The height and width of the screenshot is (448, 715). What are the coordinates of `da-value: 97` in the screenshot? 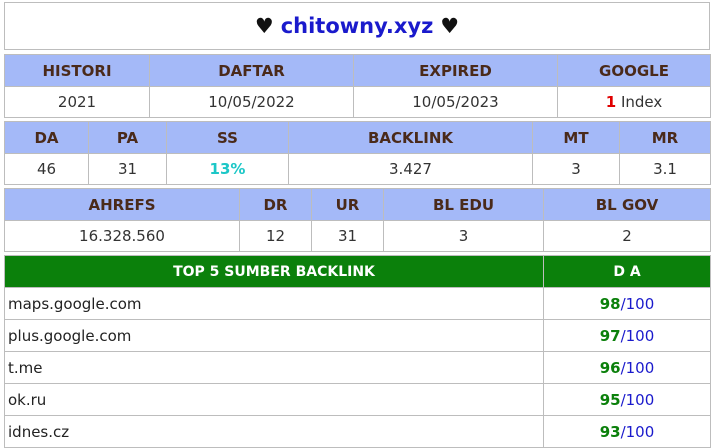 It's located at (610, 335).